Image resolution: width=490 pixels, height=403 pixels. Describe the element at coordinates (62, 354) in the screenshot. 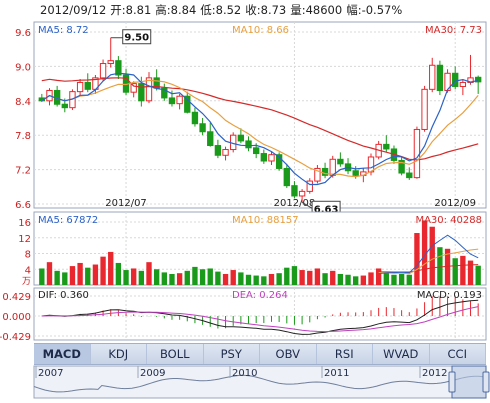

I see `tab-macd: MACD` at that location.